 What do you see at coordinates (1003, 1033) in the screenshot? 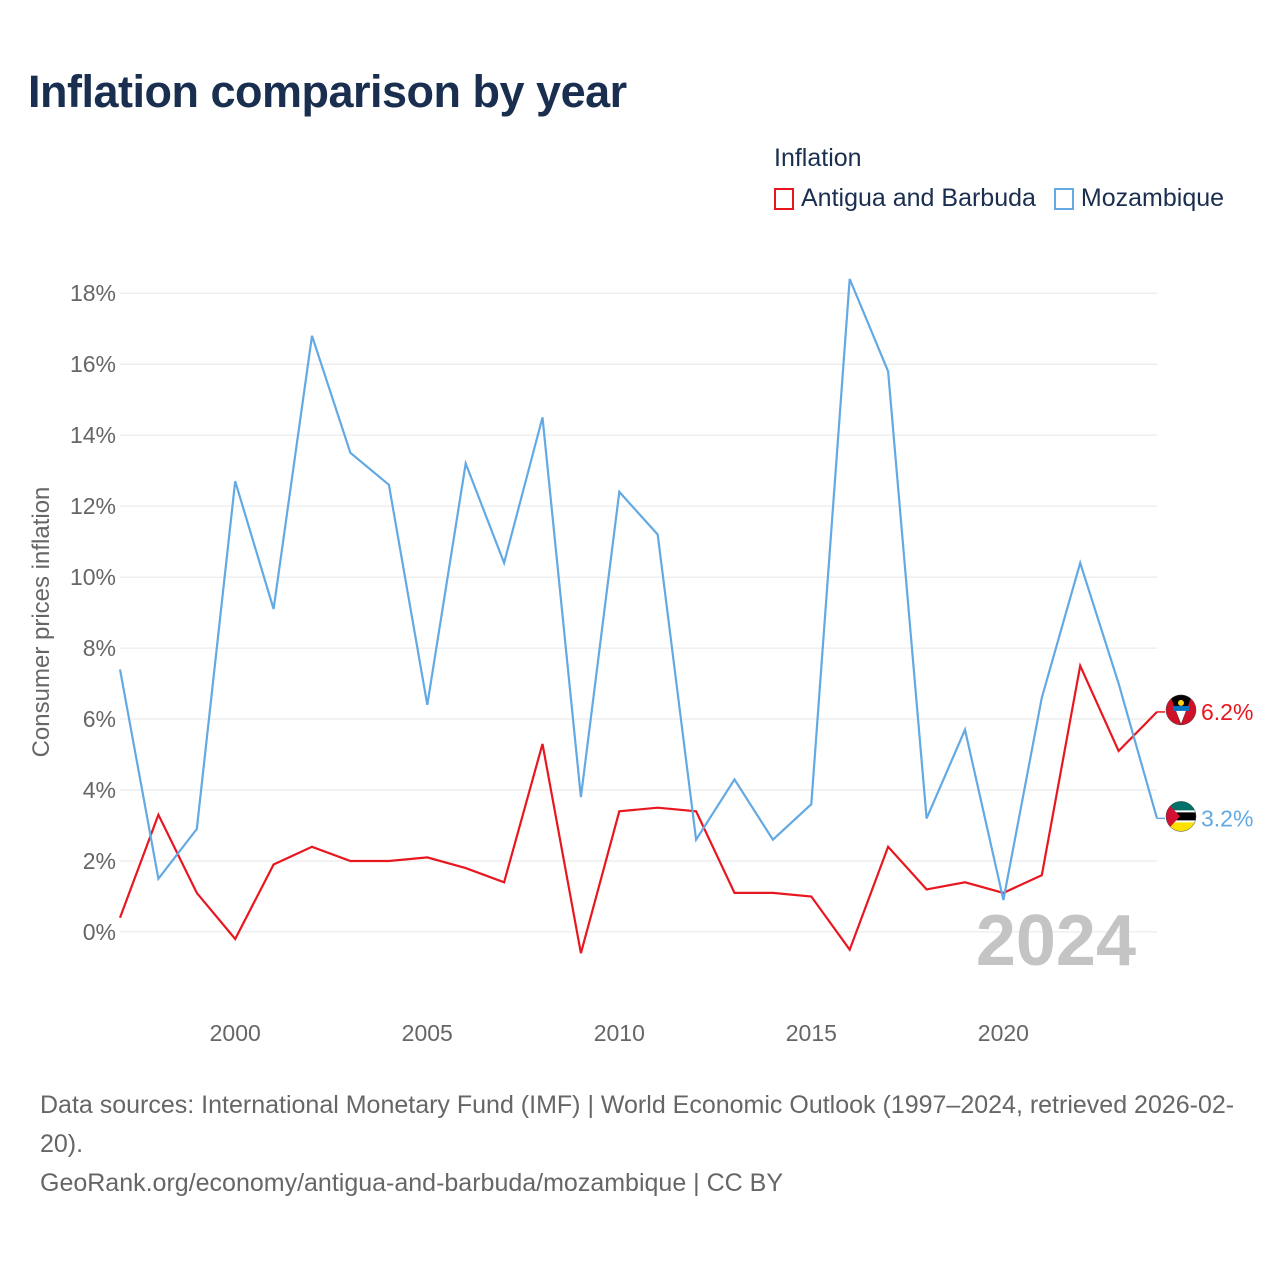
I see `x-tick-2020: 2020` at bounding box center [1003, 1033].